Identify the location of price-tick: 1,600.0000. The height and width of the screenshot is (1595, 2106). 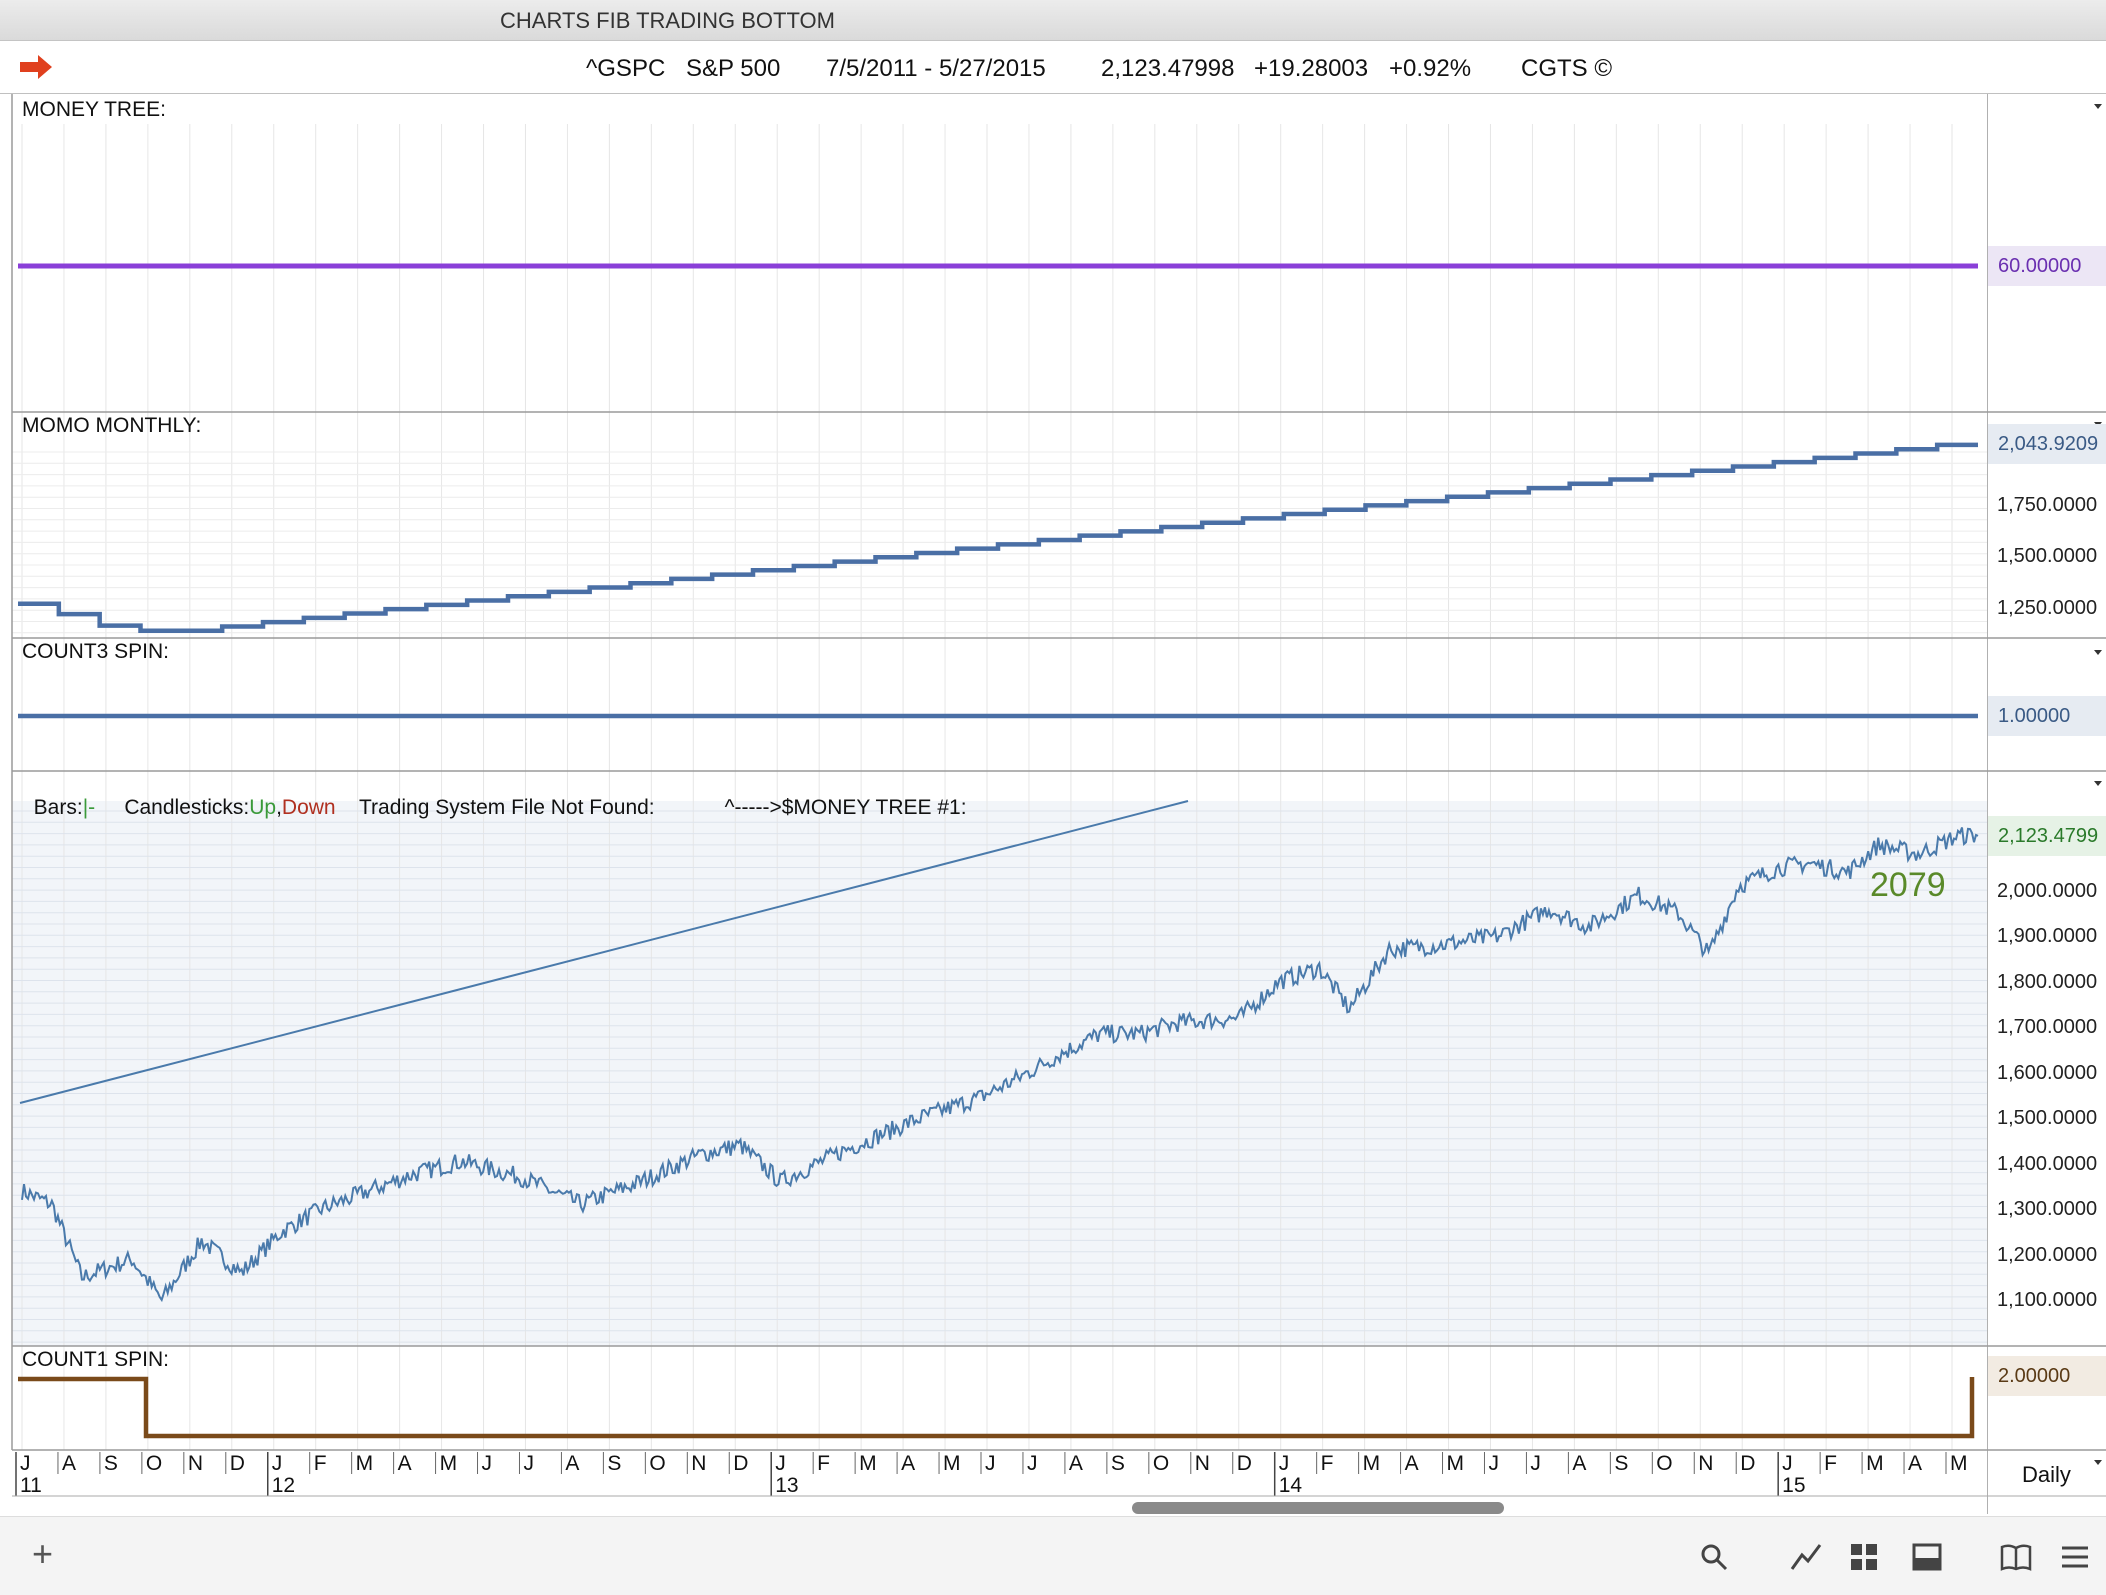
(2047, 1073).